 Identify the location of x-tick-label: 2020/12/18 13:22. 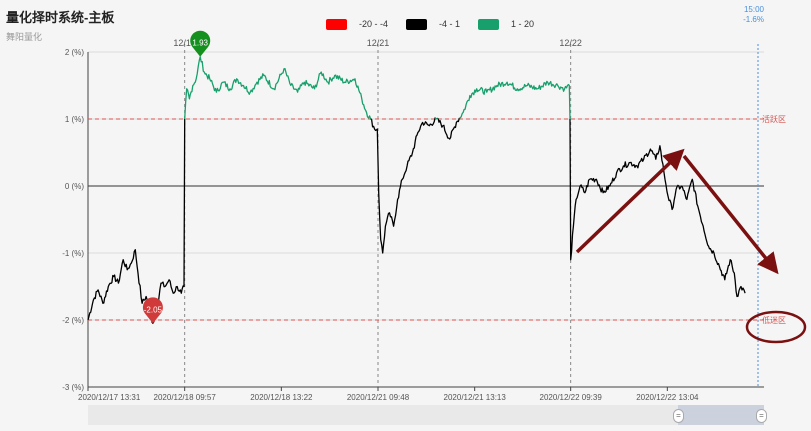
(281, 397).